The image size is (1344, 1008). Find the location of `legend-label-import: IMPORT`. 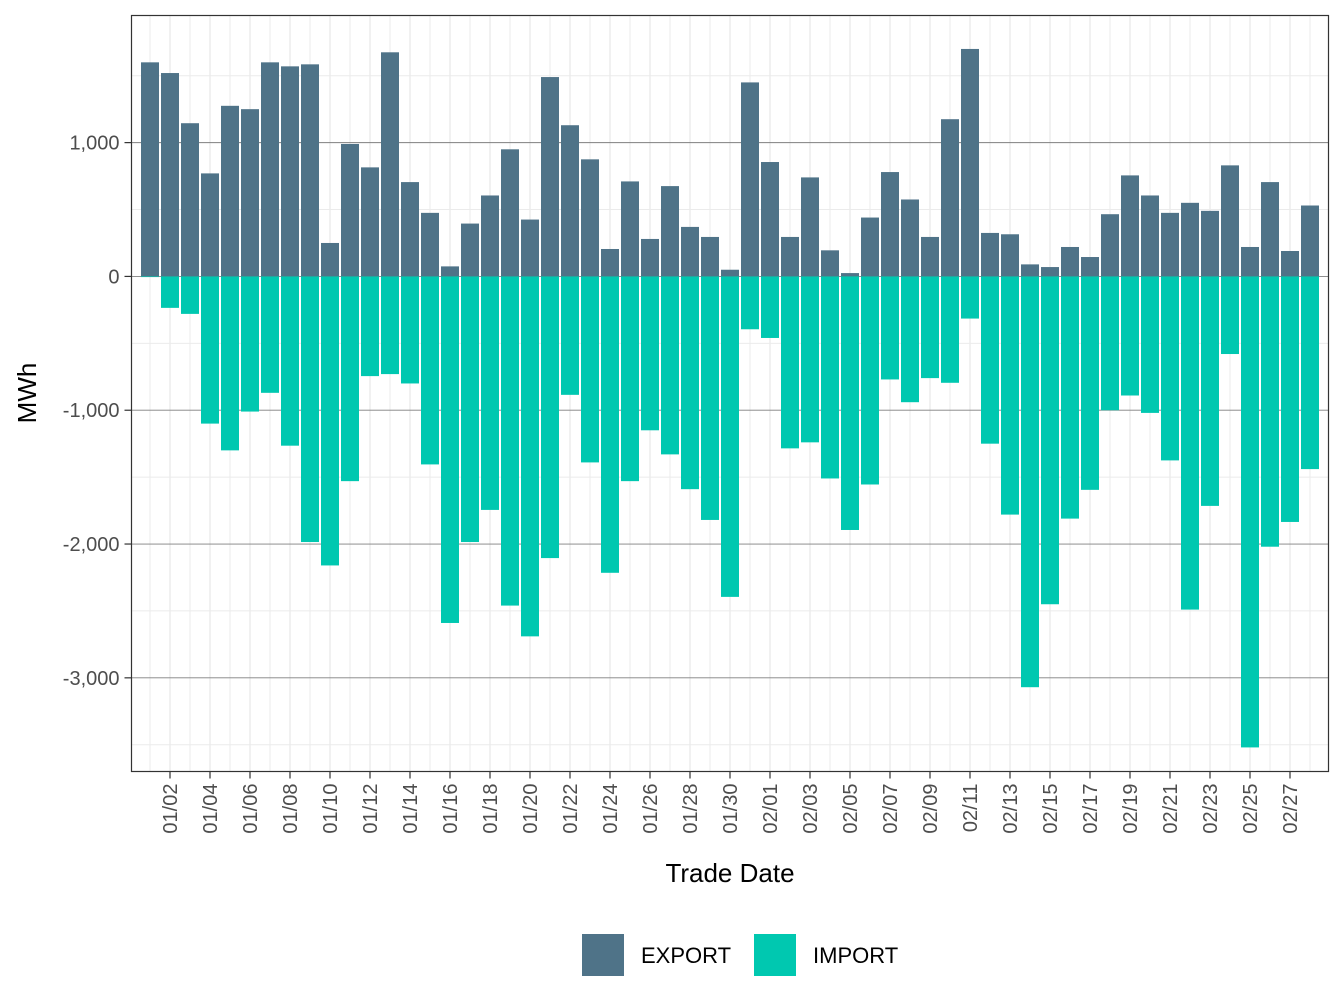

legend-label-import: IMPORT is located at coordinates (855, 955).